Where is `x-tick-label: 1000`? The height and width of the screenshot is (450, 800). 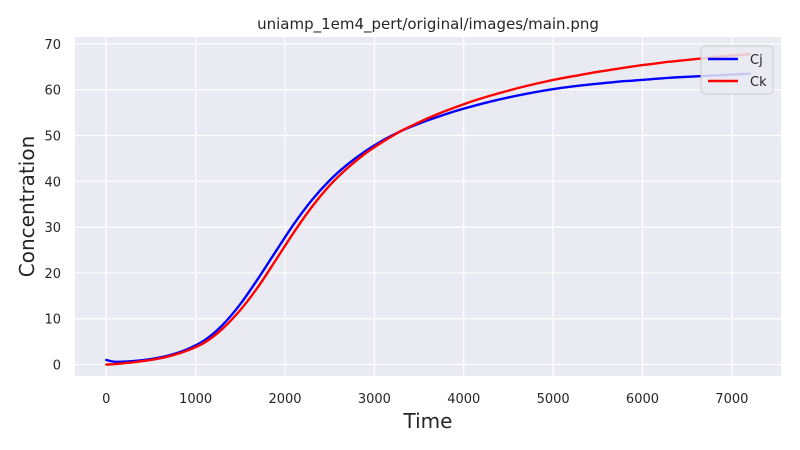 x-tick-label: 1000 is located at coordinates (195, 399).